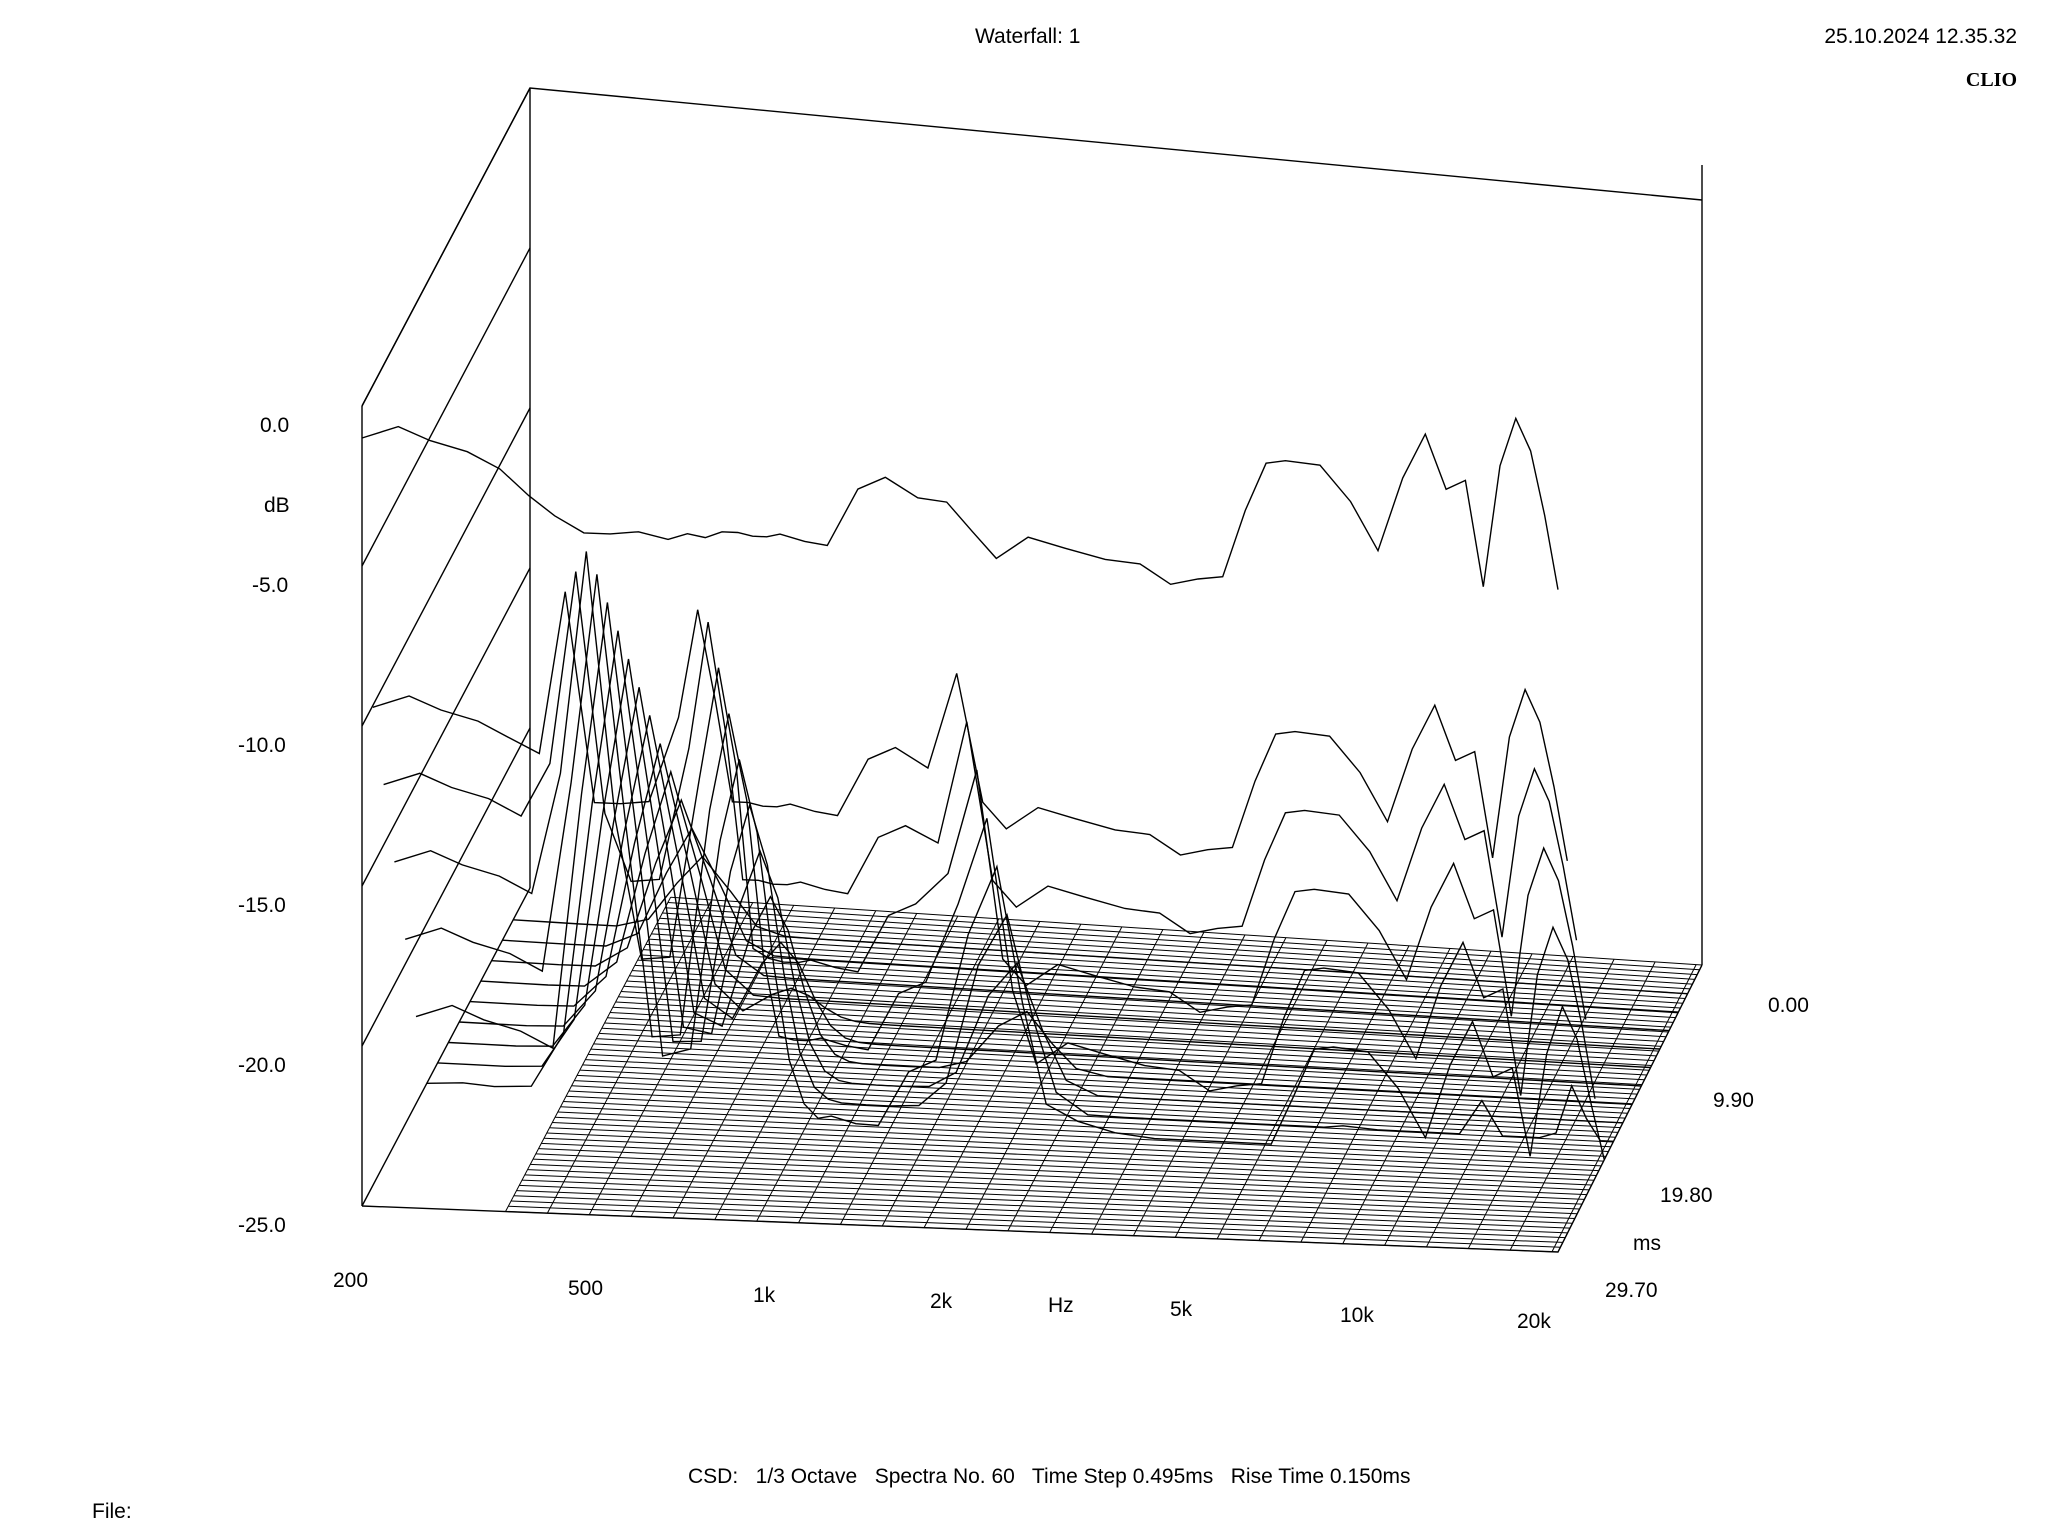 The image size is (2048, 1536). Describe the element at coordinates (1357, 1315) in the screenshot. I see `x-tick-label: 10k` at that location.